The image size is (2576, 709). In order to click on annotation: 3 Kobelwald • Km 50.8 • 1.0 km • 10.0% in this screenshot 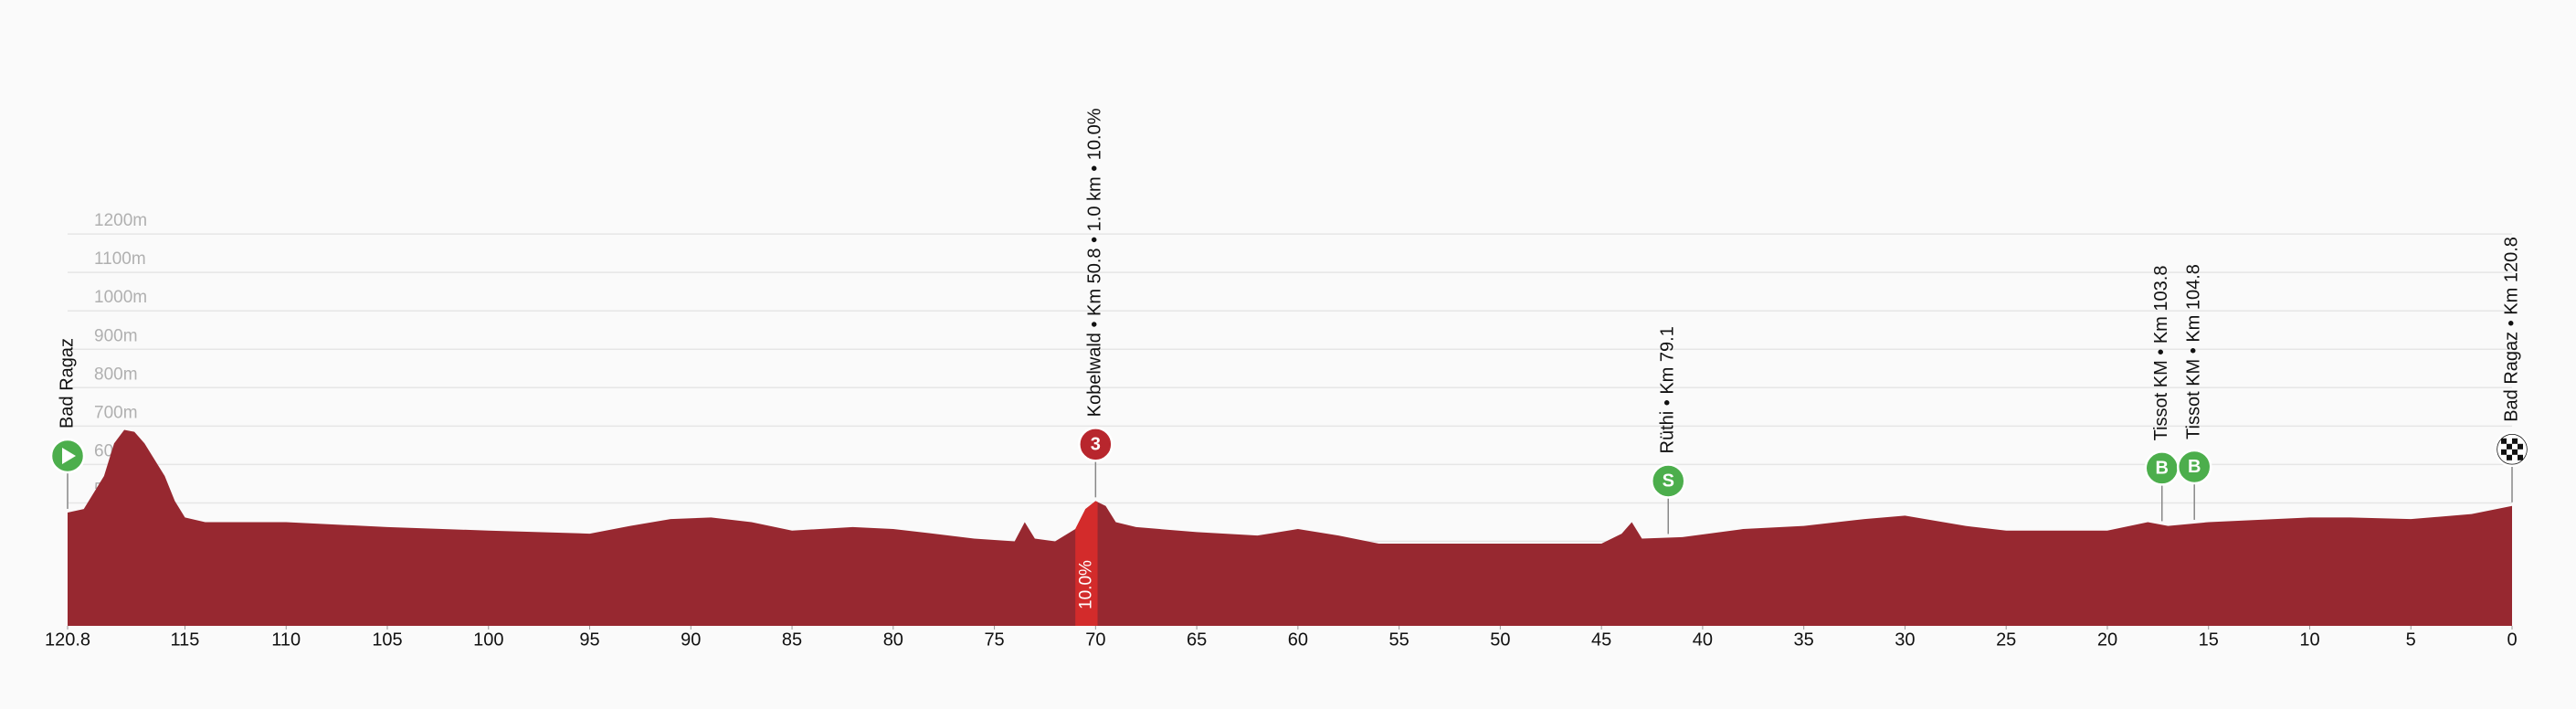, I will do `click(1096, 303)`.